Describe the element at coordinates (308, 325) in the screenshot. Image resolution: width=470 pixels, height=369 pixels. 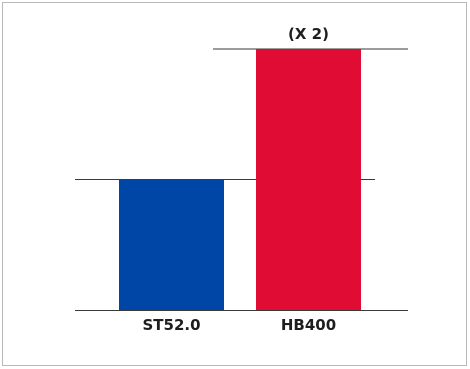
I see `x-tick-label: HB400` at that location.